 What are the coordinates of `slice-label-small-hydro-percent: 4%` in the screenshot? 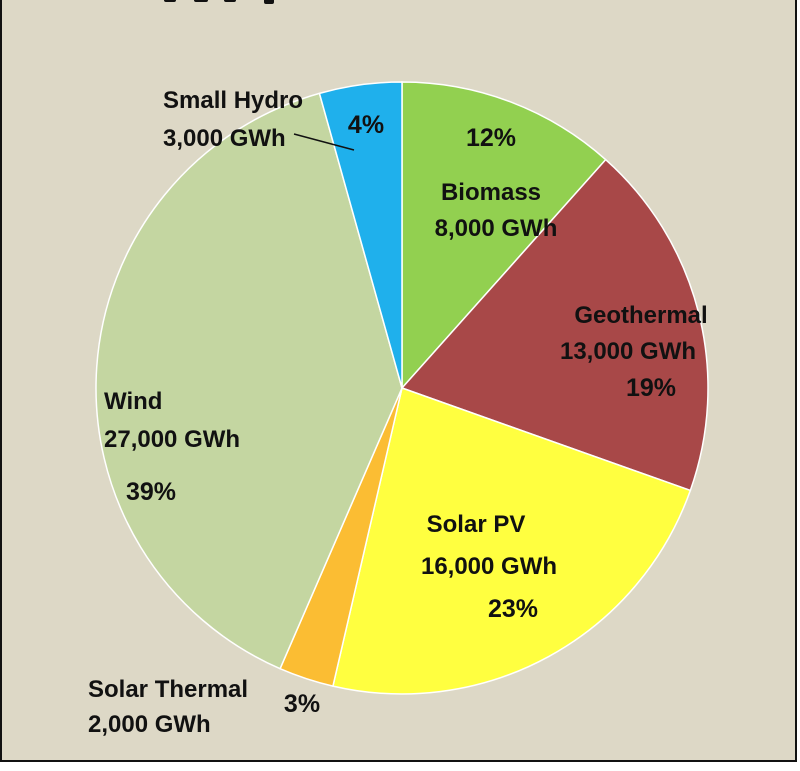 It's located at (366, 125).